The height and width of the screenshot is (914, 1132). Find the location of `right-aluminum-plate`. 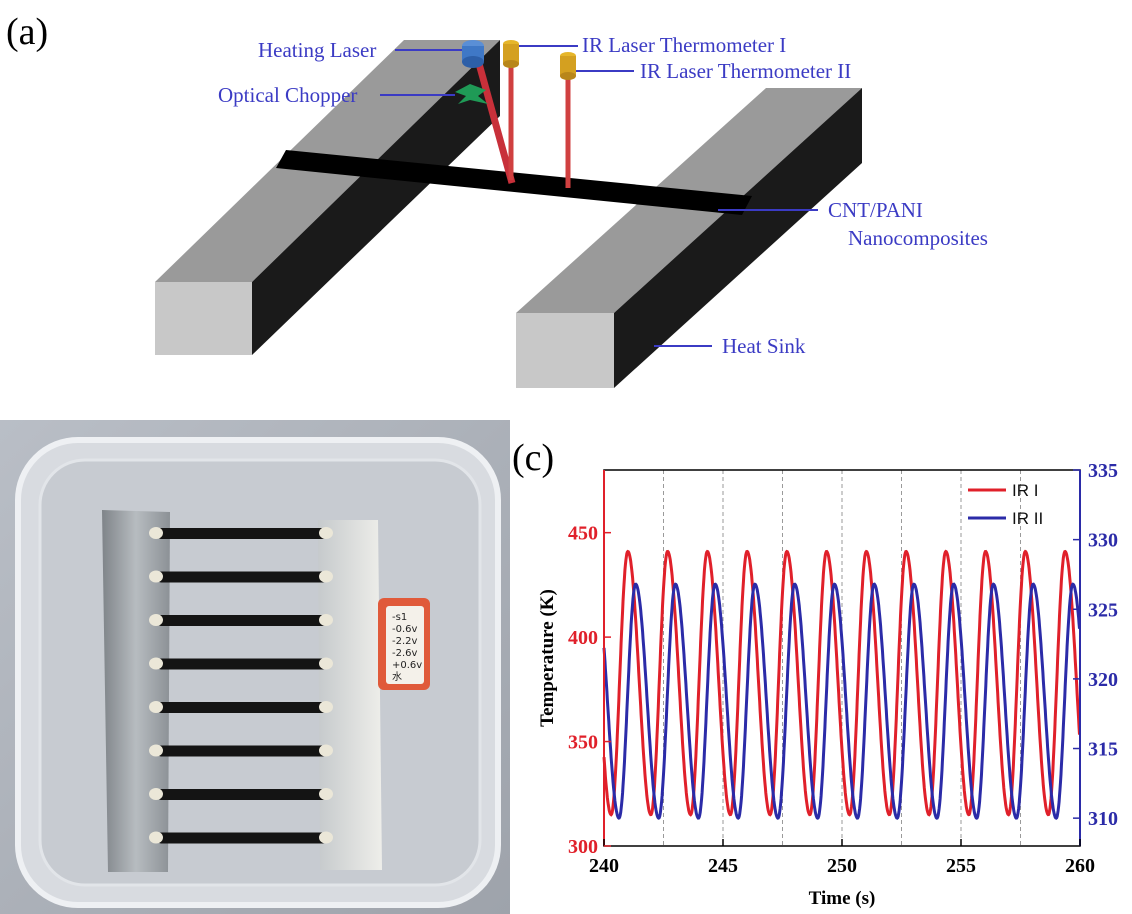

right-aluminum-plate is located at coordinates (350, 695).